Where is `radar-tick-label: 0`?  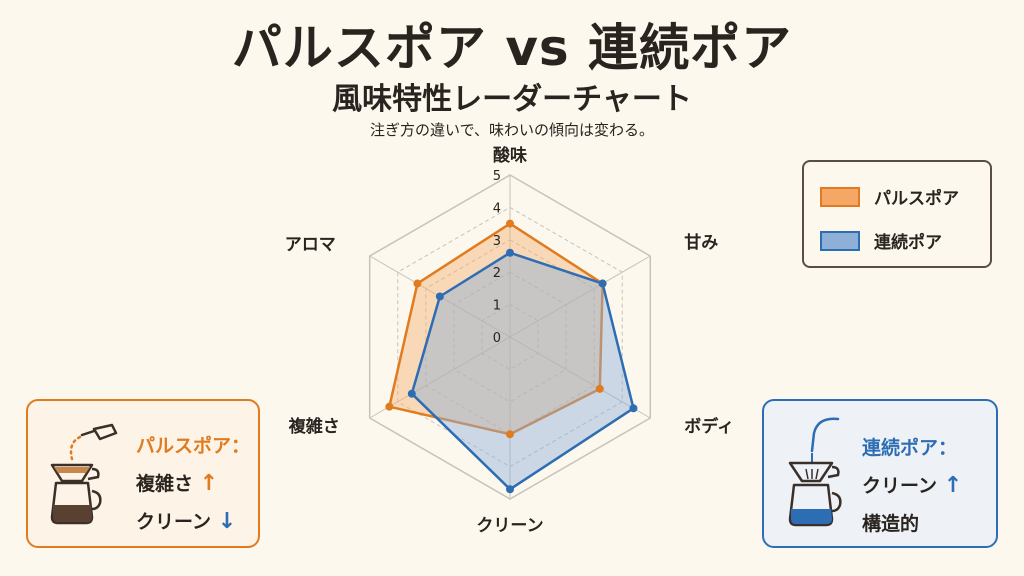
radar-tick-label: 0 is located at coordinates (497, 338).